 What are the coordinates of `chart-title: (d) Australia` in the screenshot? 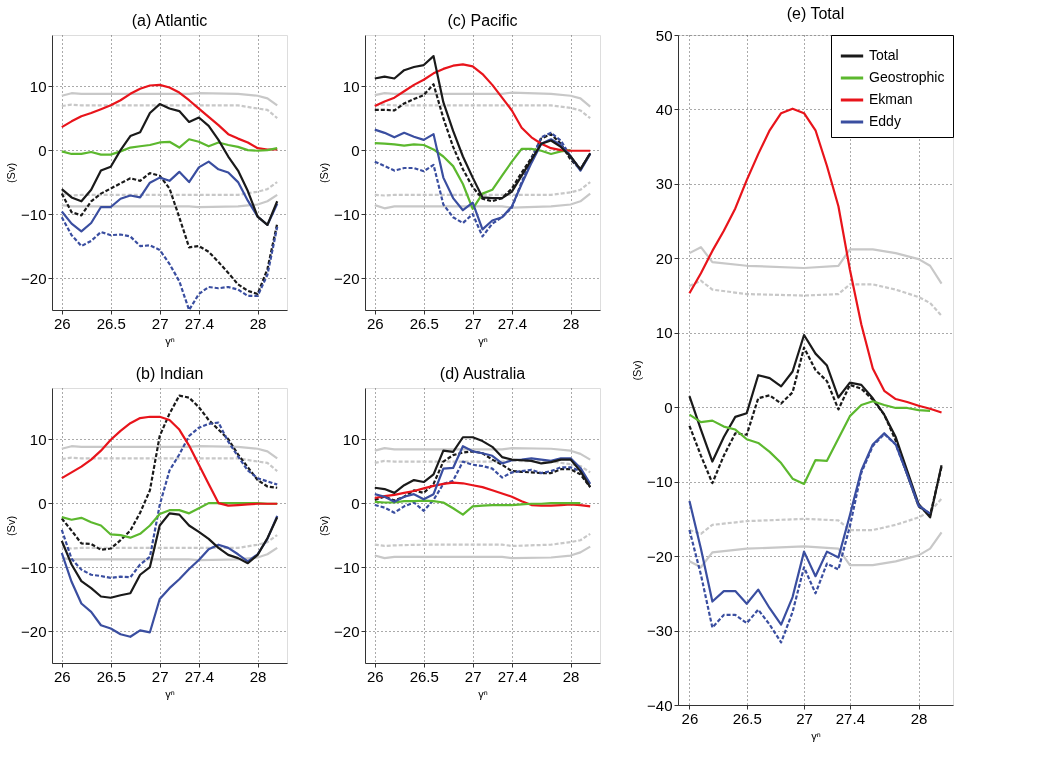 It's located at (482, 373).